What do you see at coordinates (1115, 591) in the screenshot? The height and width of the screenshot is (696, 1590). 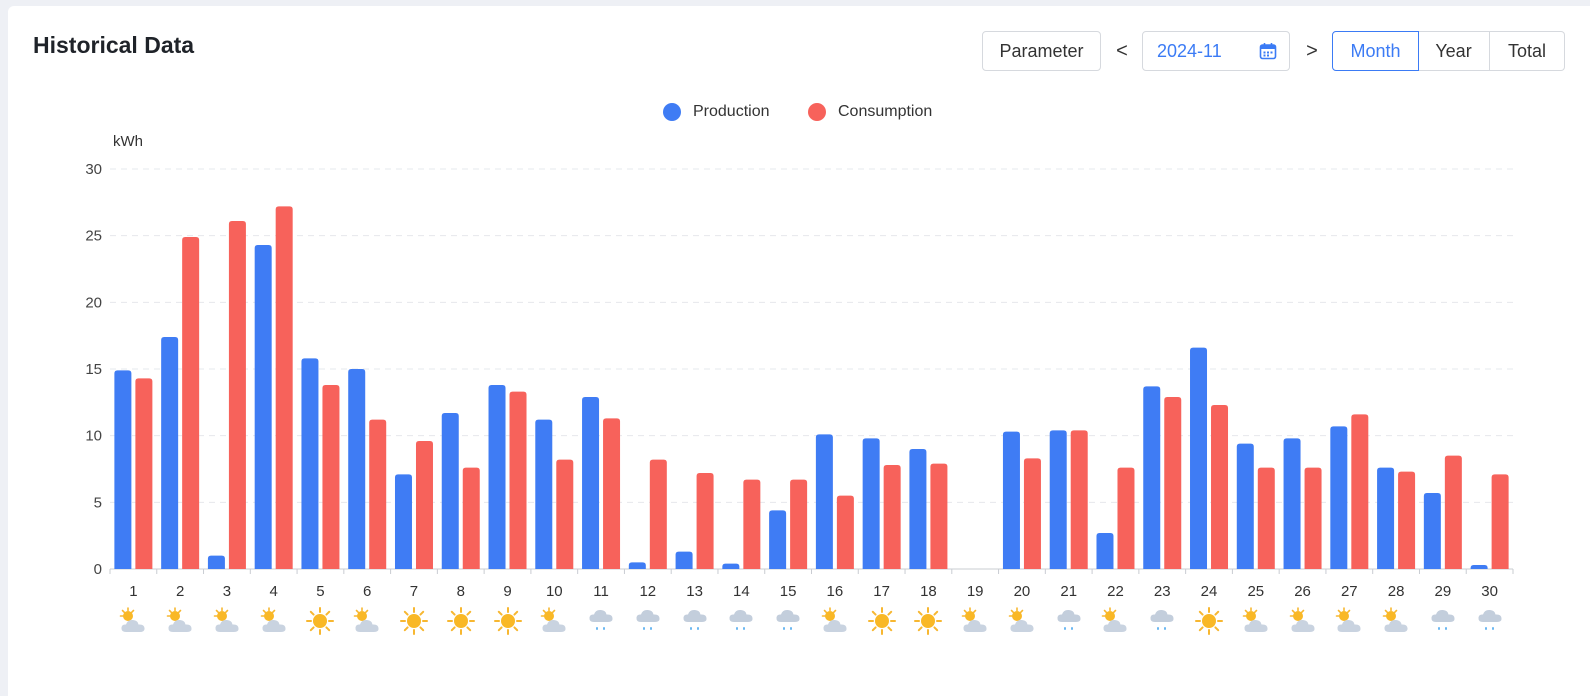 I see `x-tick-label: 22` at bounding box center [1115, 591].